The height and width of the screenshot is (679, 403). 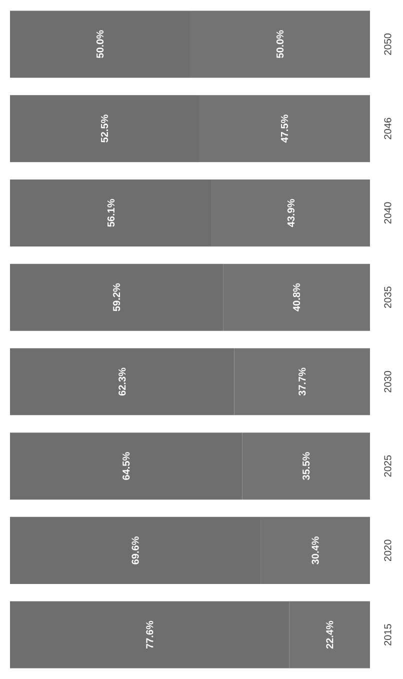 What do you see at coordinates (388, 297) in the screenshot?
I see `y-tick-label: 2035` at bounding box center [388, 297].